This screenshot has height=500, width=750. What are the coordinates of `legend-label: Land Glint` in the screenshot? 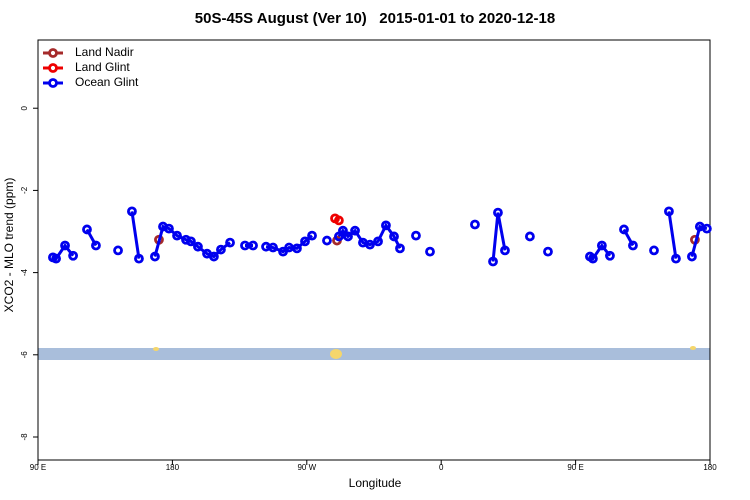 It's located at (102, 67).